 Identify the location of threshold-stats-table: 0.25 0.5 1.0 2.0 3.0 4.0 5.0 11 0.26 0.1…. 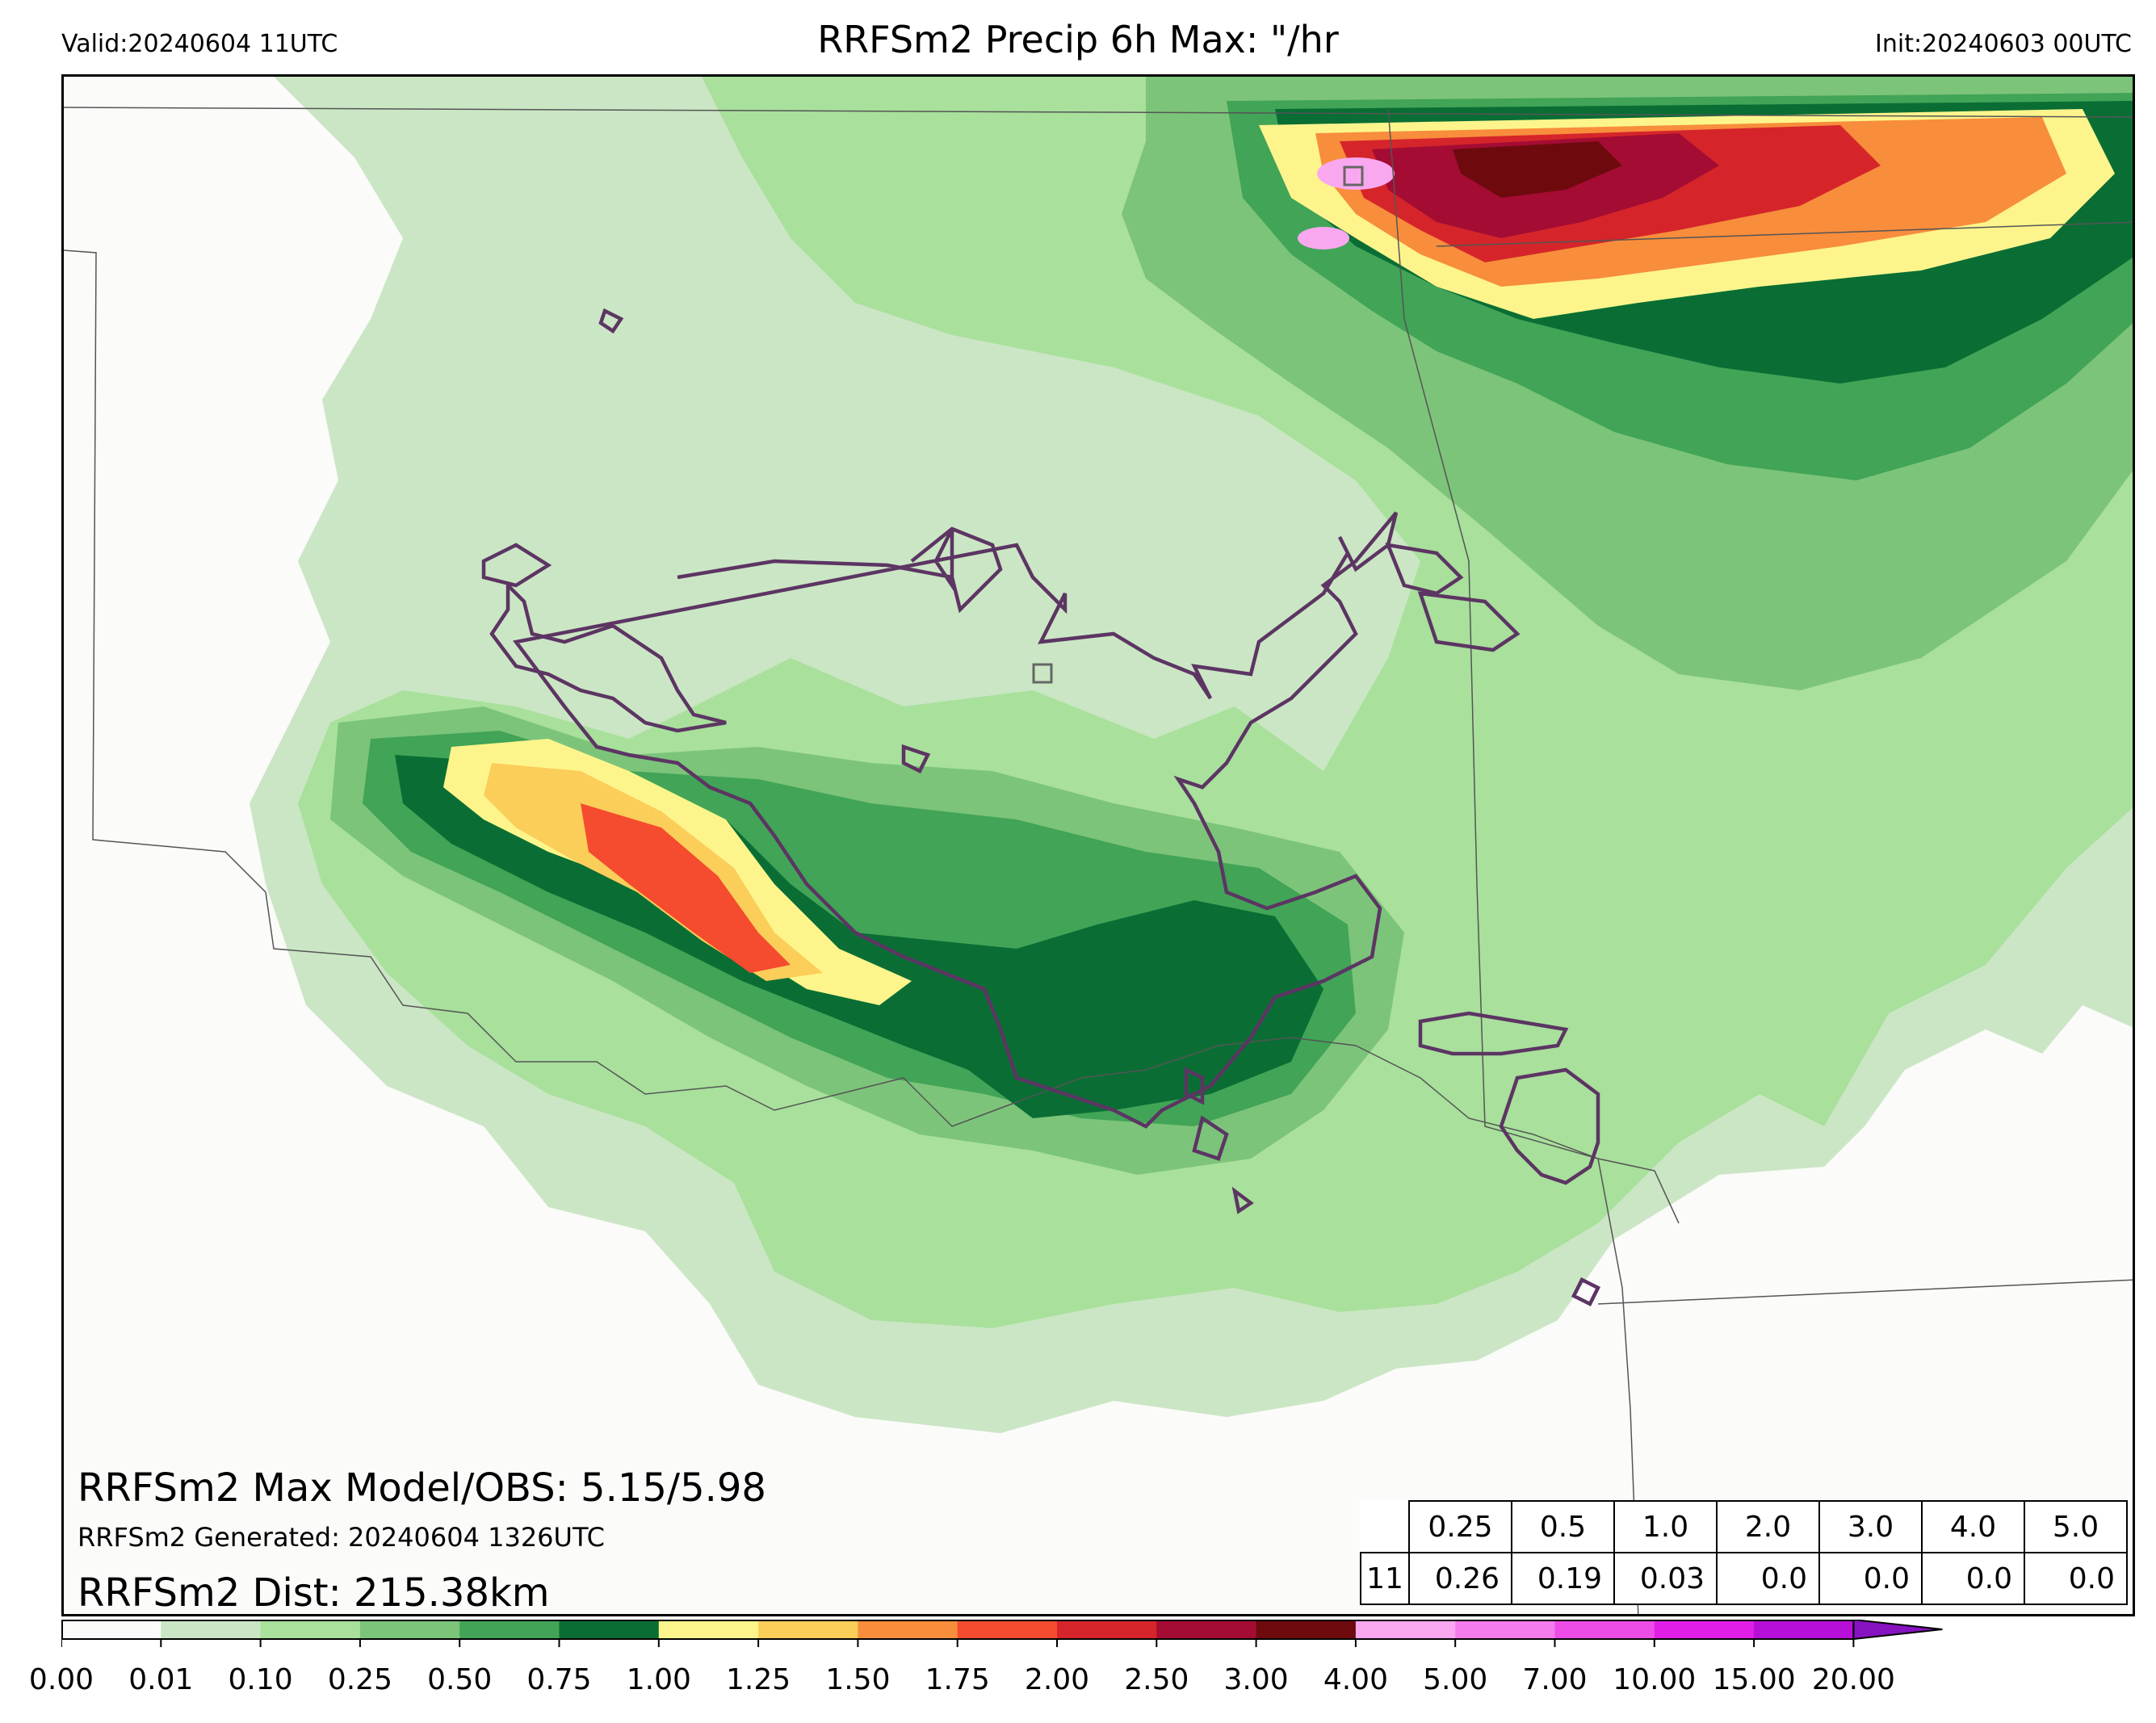
(1744, 1552).